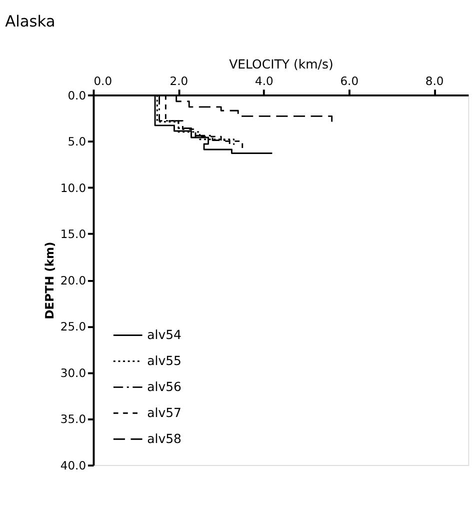  Describe the element at coordinates (30, 21) in the screenshot. I see `chart-title: Alaska` at that location.